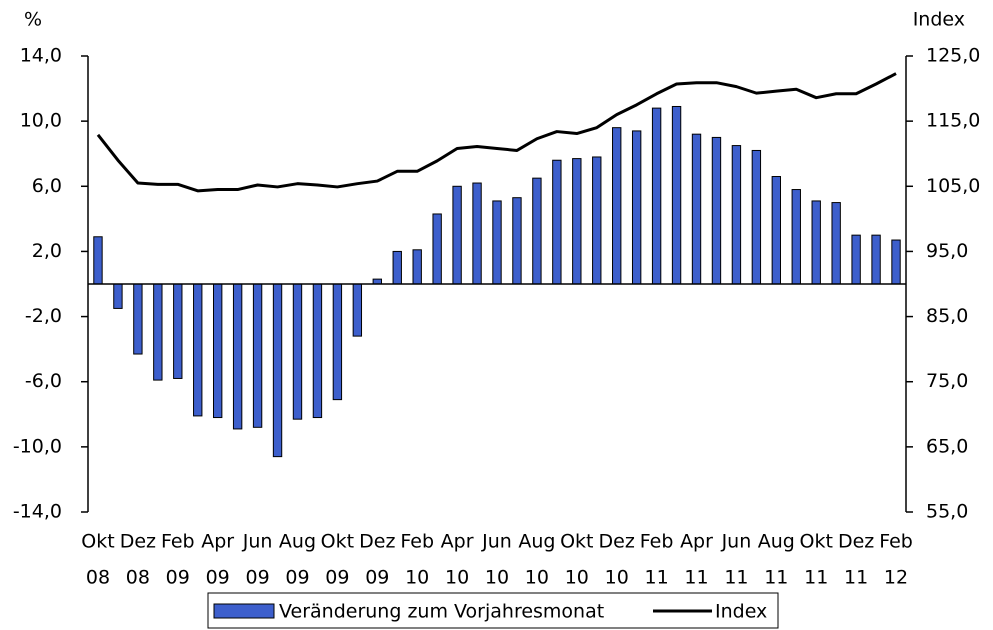  I want to click on legend-label: Index, so click(741, 612).